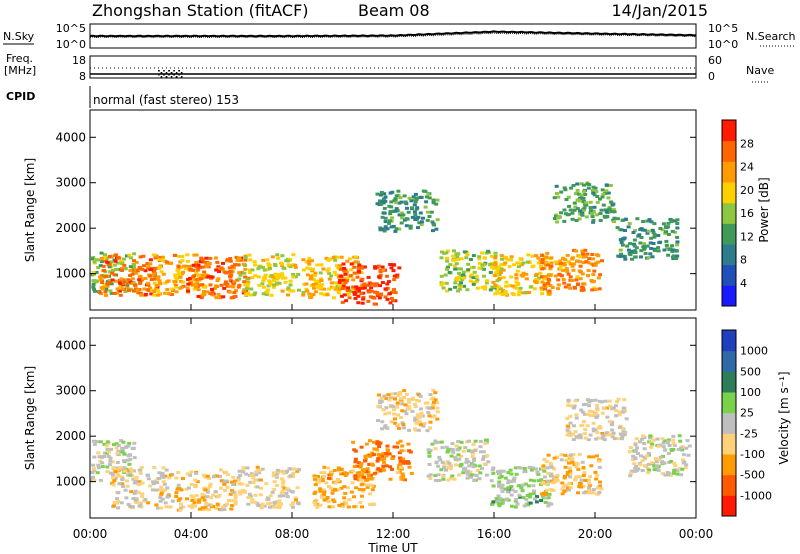  What do you see at coordinates (82, 76) in the screenshot?
I see `freq-tick-low: 8` at bounding box center [82, 76].